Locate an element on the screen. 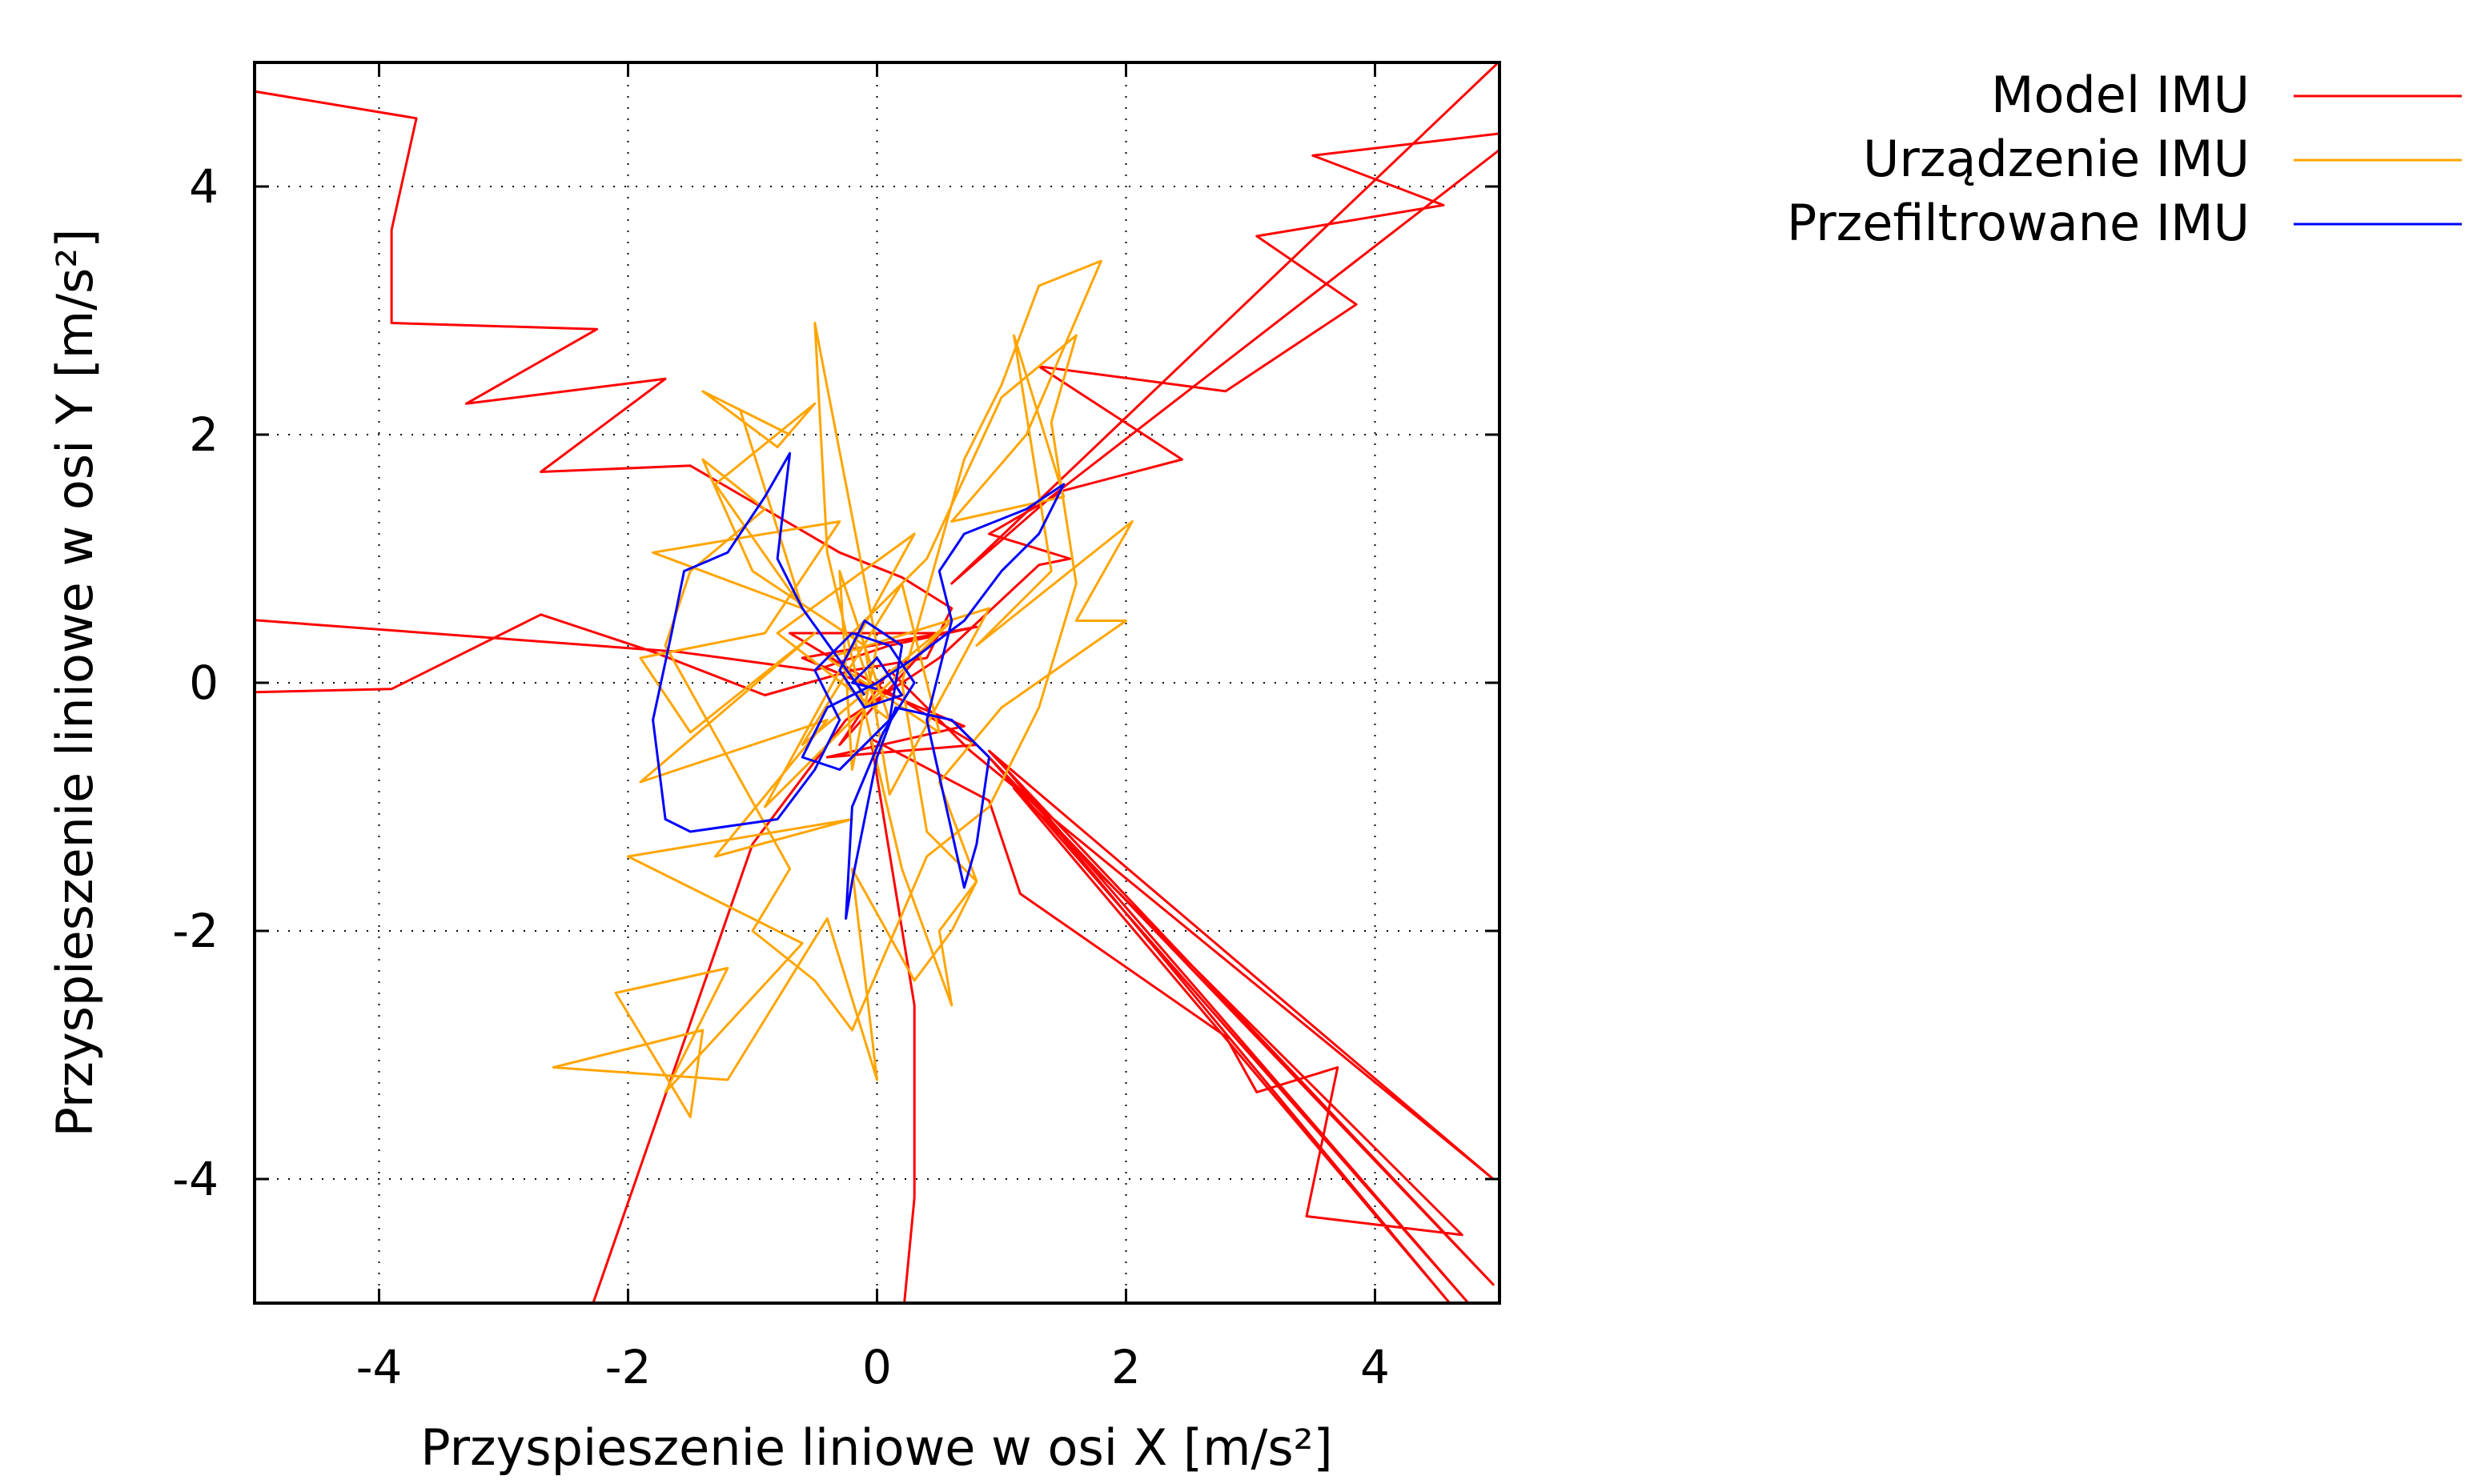  x-tick-label: -2 is located at coordinates (628, 1367).